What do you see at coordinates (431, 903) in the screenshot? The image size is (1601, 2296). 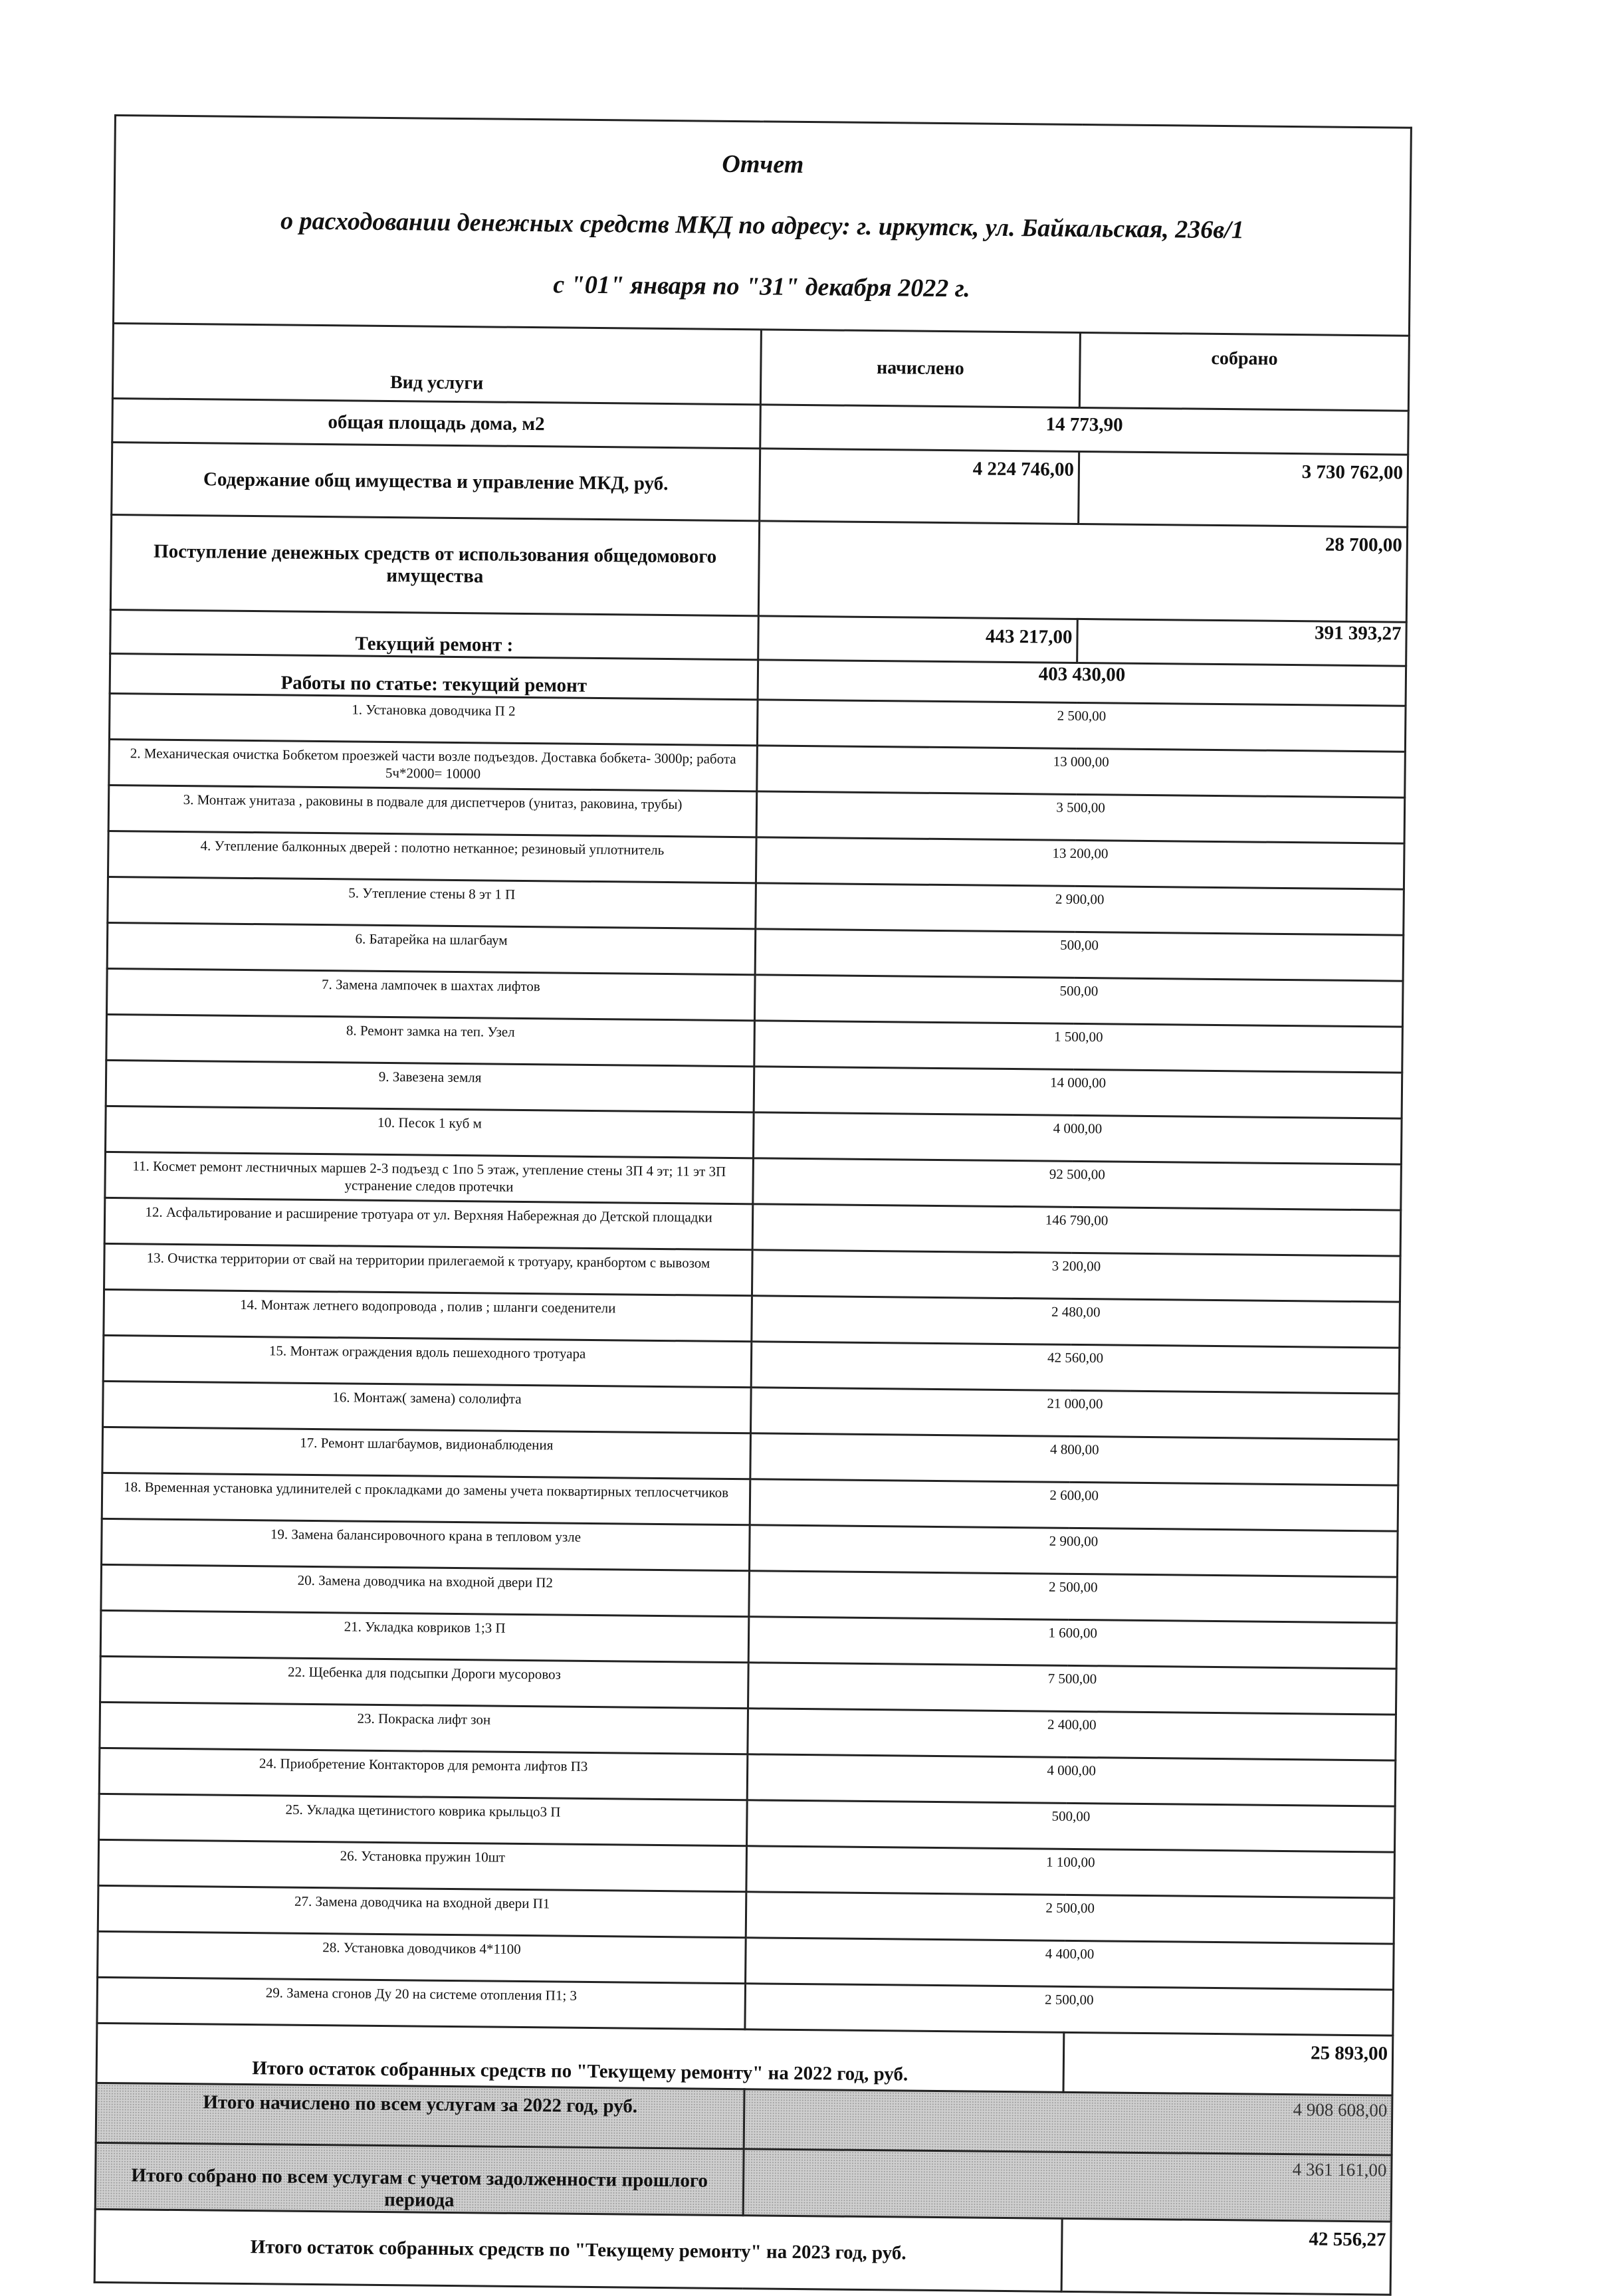 I see `work-item-label: 5. Утепление стены 8 эт 1 П` at bounding box center [431, 903].